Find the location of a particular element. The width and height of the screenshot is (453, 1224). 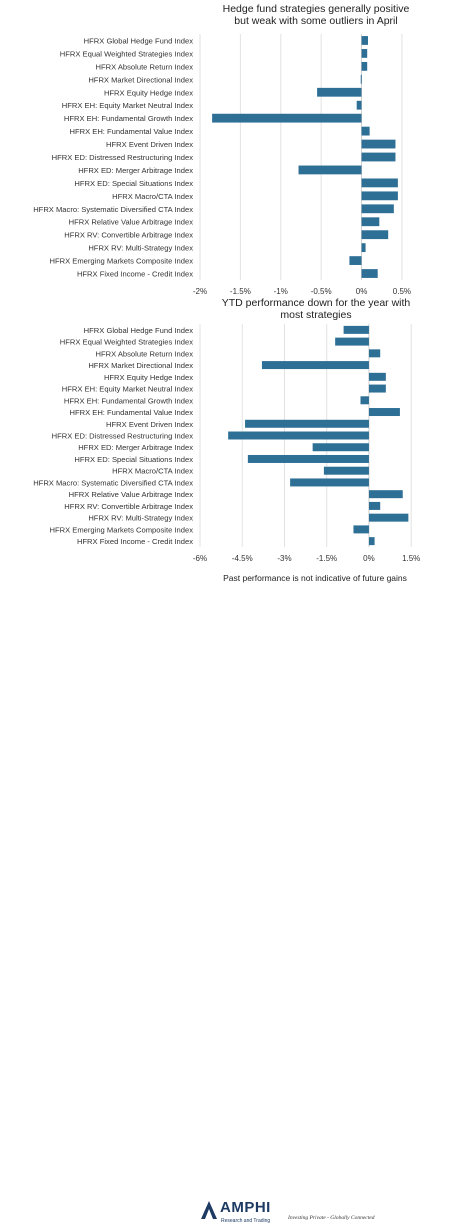

x-tick-label: -4.5% is located at coordinates (242, 558).